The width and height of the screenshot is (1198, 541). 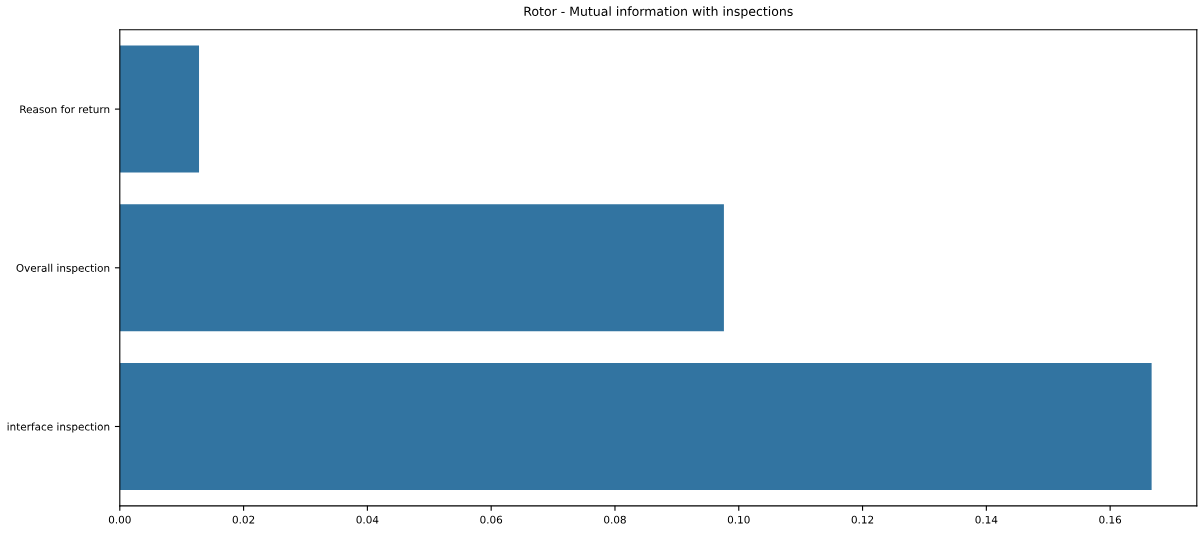 What do you see at coordinates (862, 519) in the screenshot?
I see `x-tick-label: 0.12` at bounding box center [862, 519].